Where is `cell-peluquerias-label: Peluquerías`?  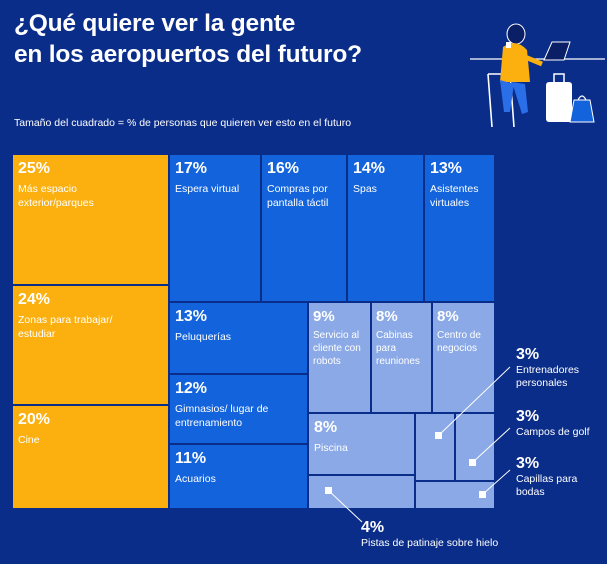
cell-peluquerias-label: Peluquerías is located at coordinates (203, 337).